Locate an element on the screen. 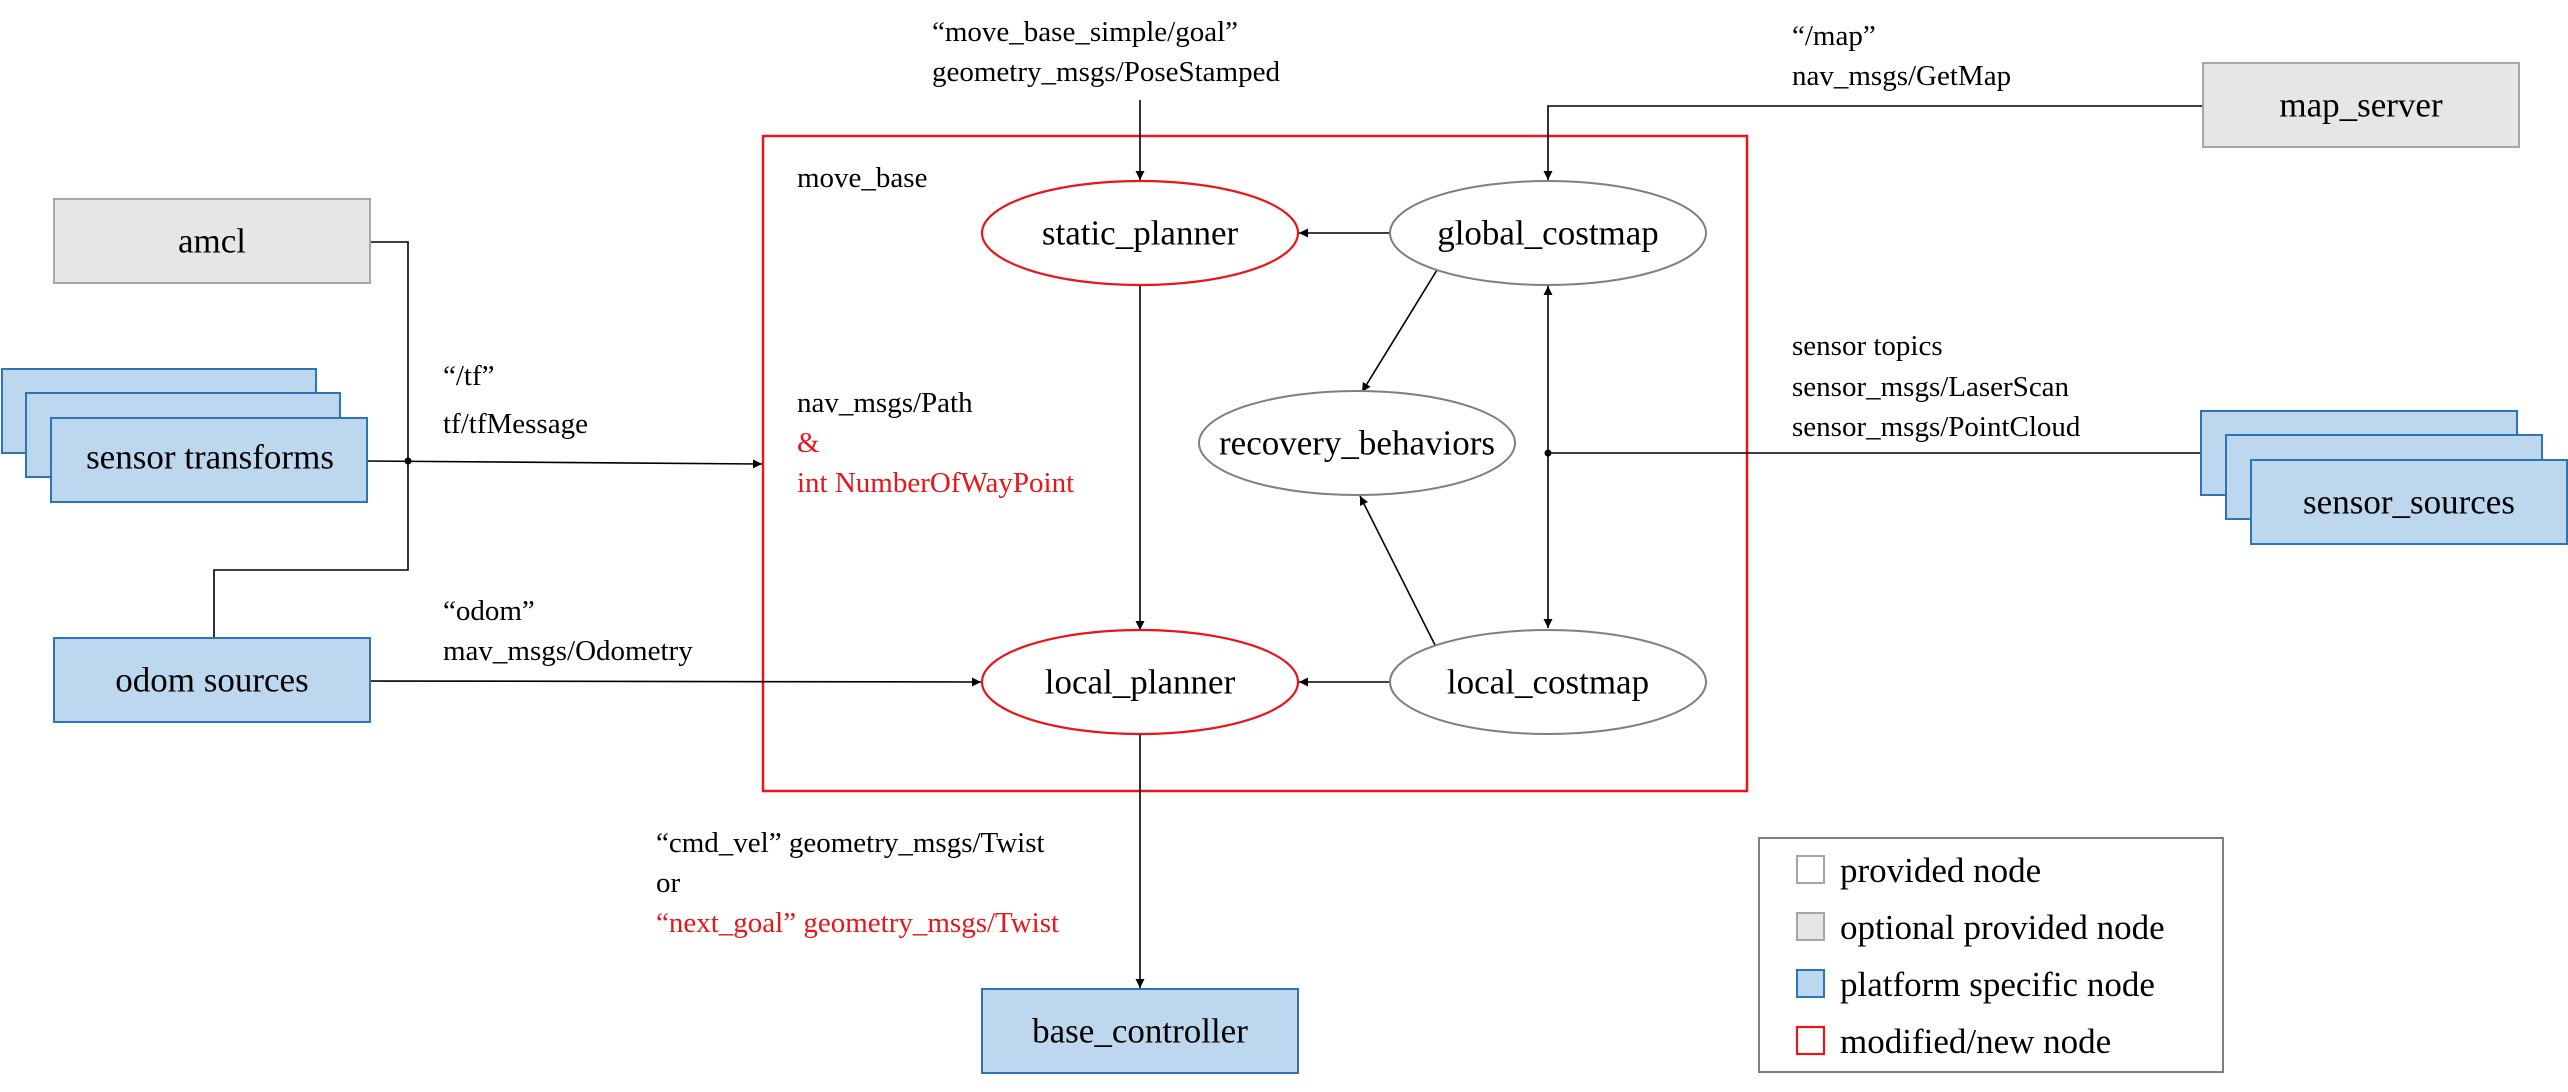 This screenshot has width=2568, height=1092. sensor-cloud-label: sensor_msgs/PointCloud is located at coordinates (1936, 427).